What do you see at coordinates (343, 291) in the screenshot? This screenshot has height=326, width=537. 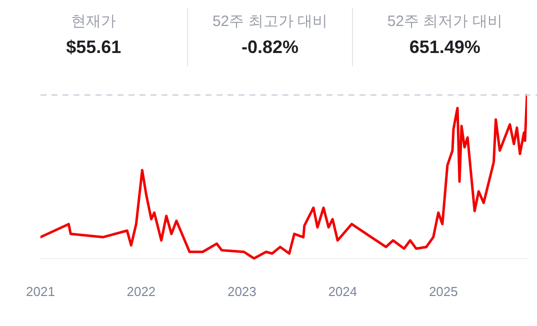 I see `x-tick-label: 2024` at bounding box center [343, 291].